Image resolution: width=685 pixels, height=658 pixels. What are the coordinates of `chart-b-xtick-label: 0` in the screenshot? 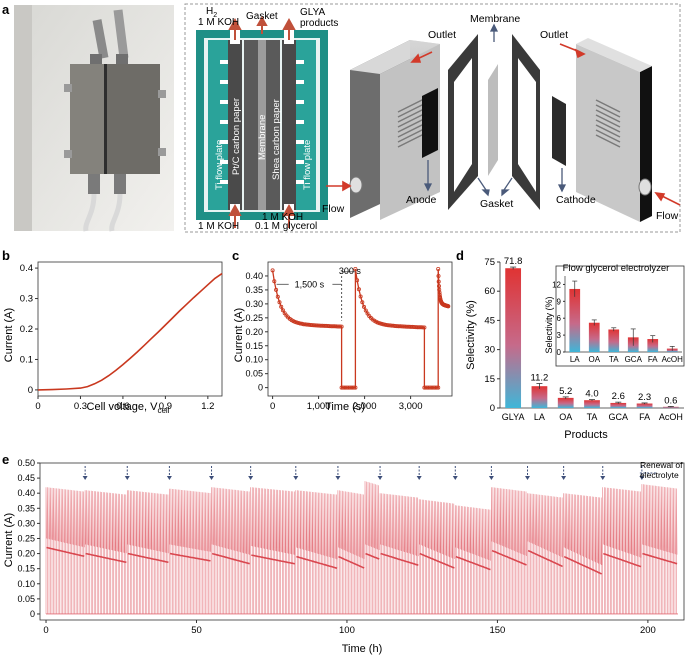 It's located at (37, 406).